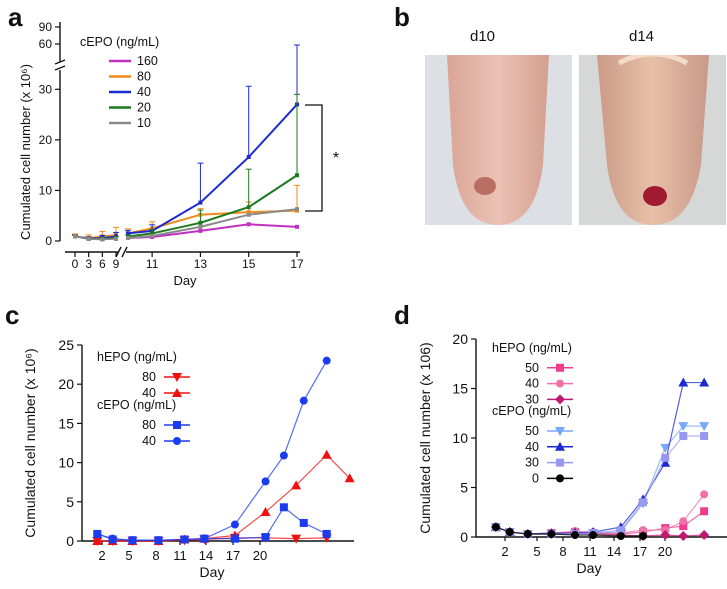 The image size is (727, 589). Describe the element at coordinates (48, 241) in the screenshot. I see `tick-label-a-y: 0` at that location.